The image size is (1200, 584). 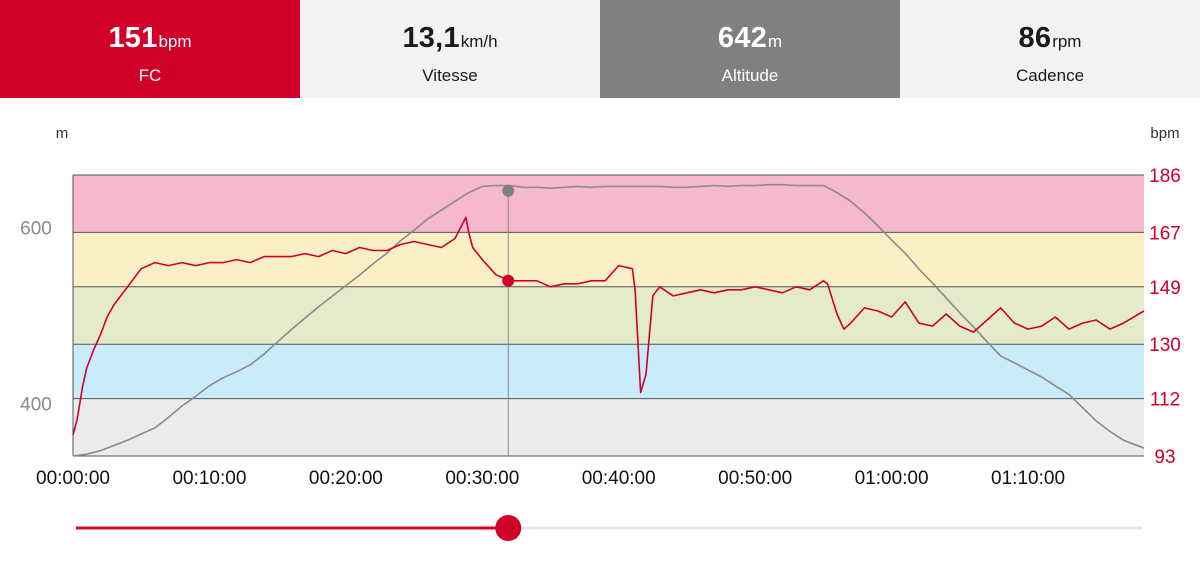 I want to click on slider-handle, so click(x=508, y=528).